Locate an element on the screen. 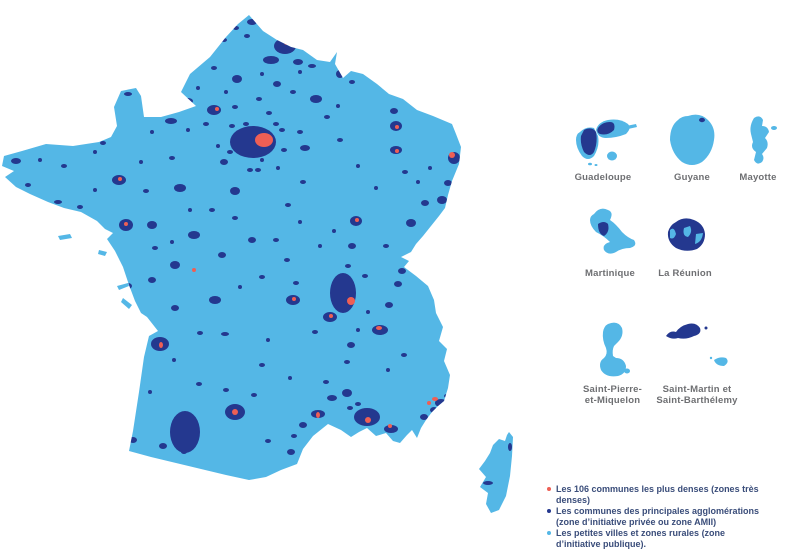 The height and width of the screenshot is (558, 801). belle-ile-shape is located at coordinates (65, 237).